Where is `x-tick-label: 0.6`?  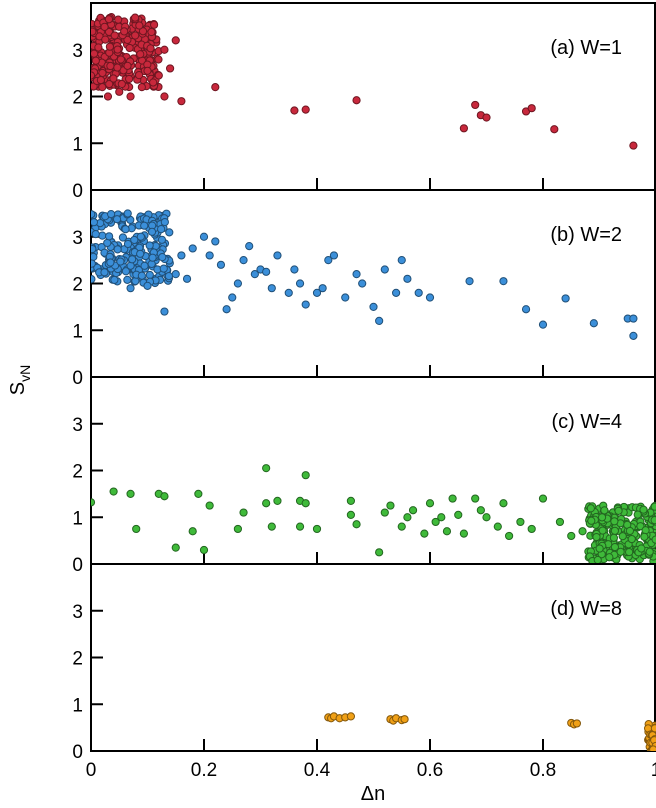 x-tick-label: 0.6 is located at coordinates (430, 770).